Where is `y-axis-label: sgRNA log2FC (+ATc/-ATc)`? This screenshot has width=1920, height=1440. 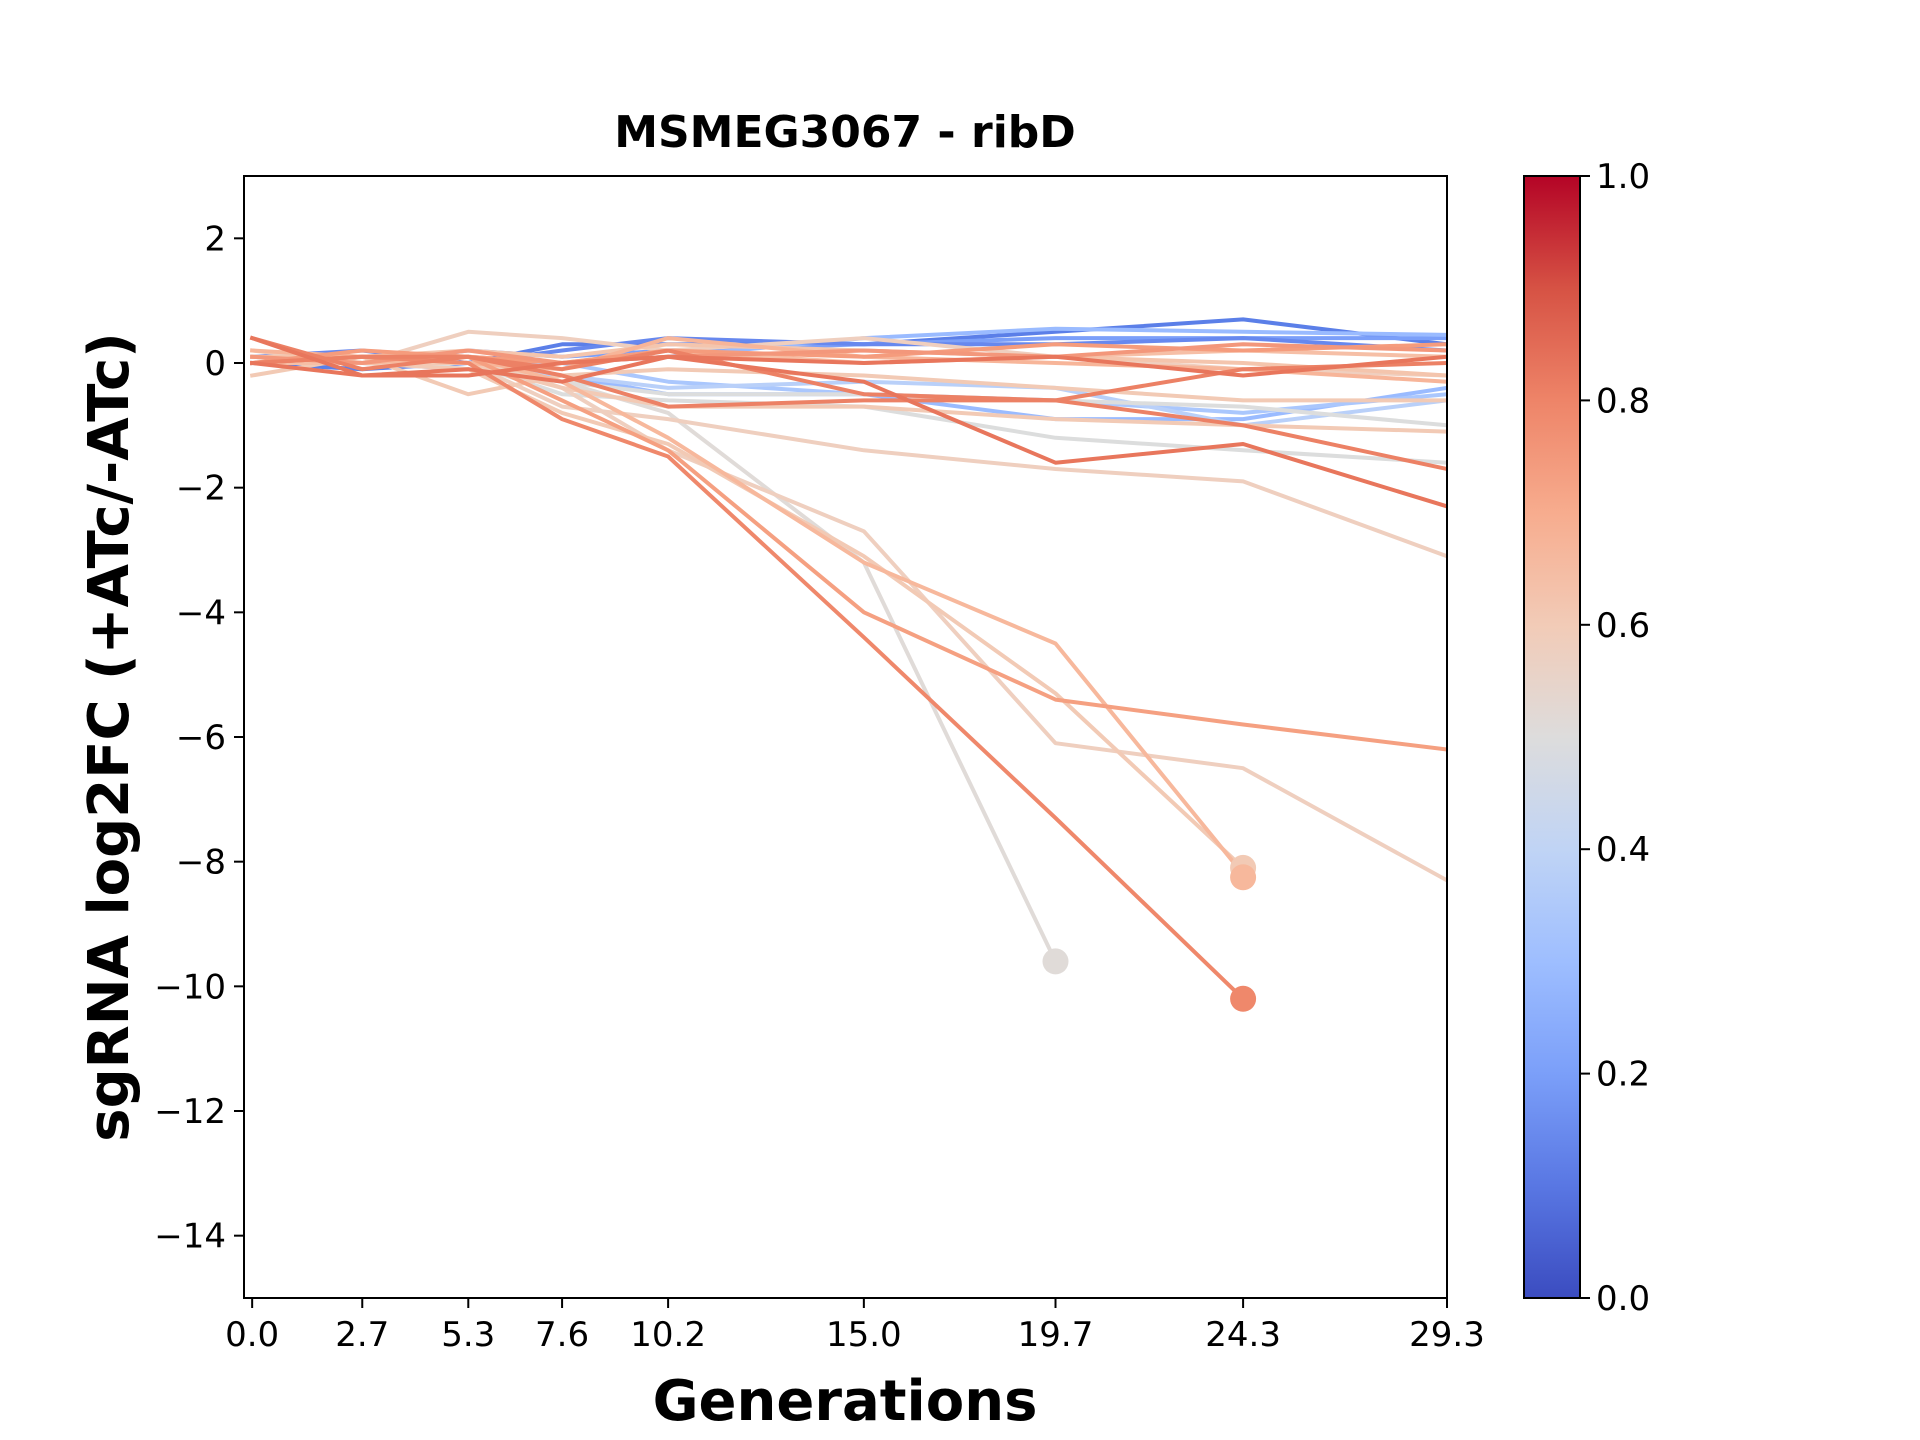 y-axis-label: sgRNA log2FC (+ATc/-ATc) is located at coordinates (109, 737).